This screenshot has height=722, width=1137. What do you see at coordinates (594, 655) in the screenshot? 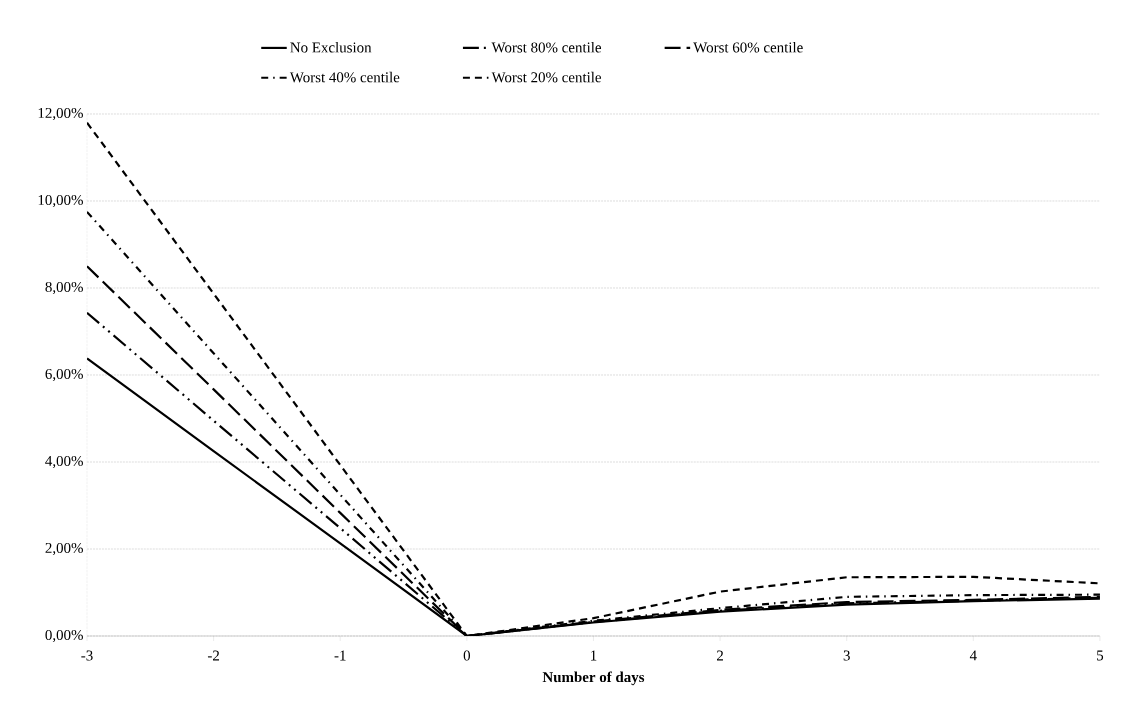
I see `x-tick-label: 1` at bounding box center [594, 655].